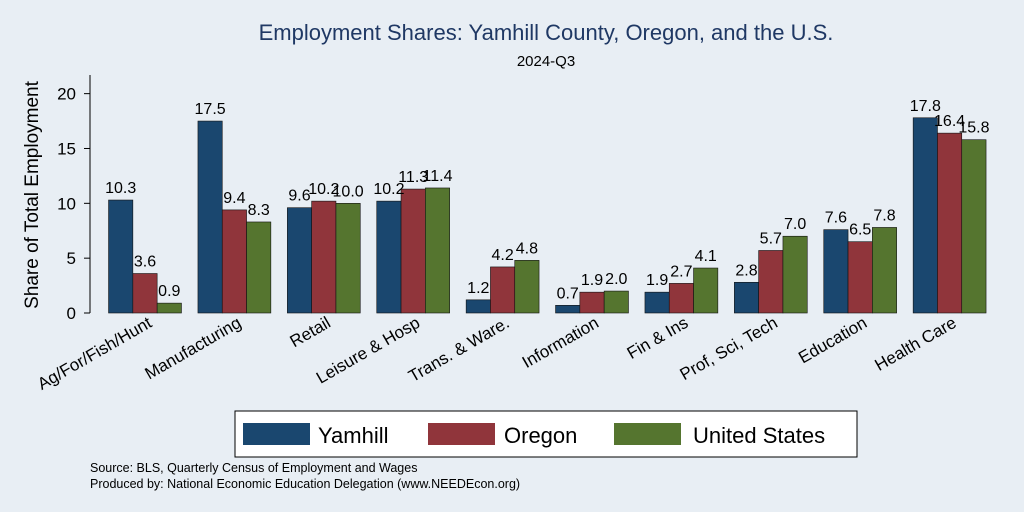 The width and height of the screenshot is (1024, 512). What do you see at coordinates (71, 313) in the screenshot?
I see `y-tick-label: 0` at bounding box center [71, 313].